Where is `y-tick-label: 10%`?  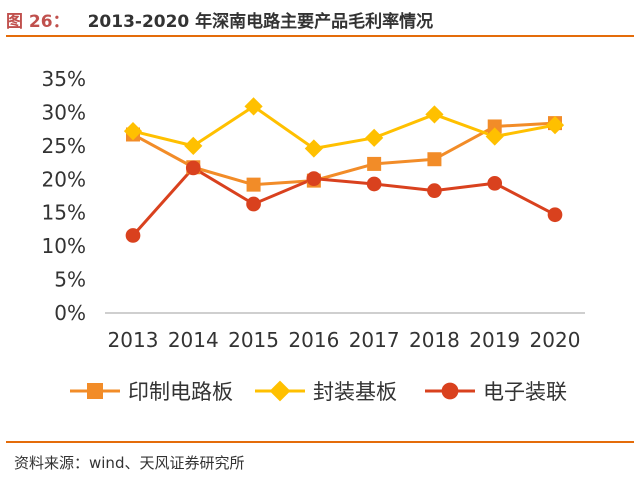 y-tick-label: 10% is located at coordinates (64, 246).